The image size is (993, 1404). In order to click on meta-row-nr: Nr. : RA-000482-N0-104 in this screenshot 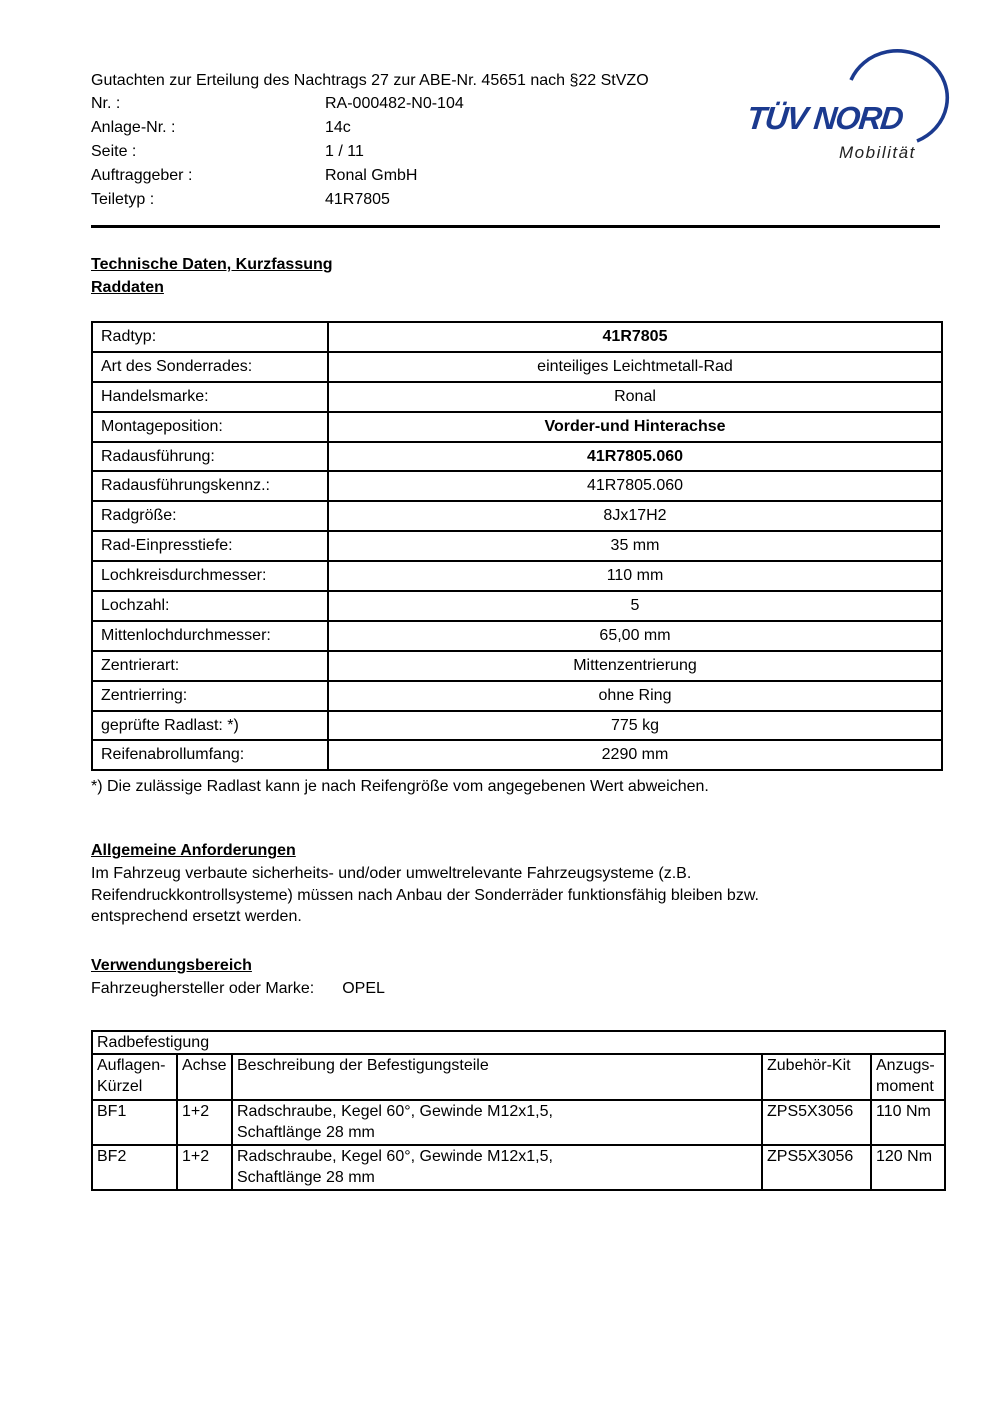, I will do `click(517, 104)`.